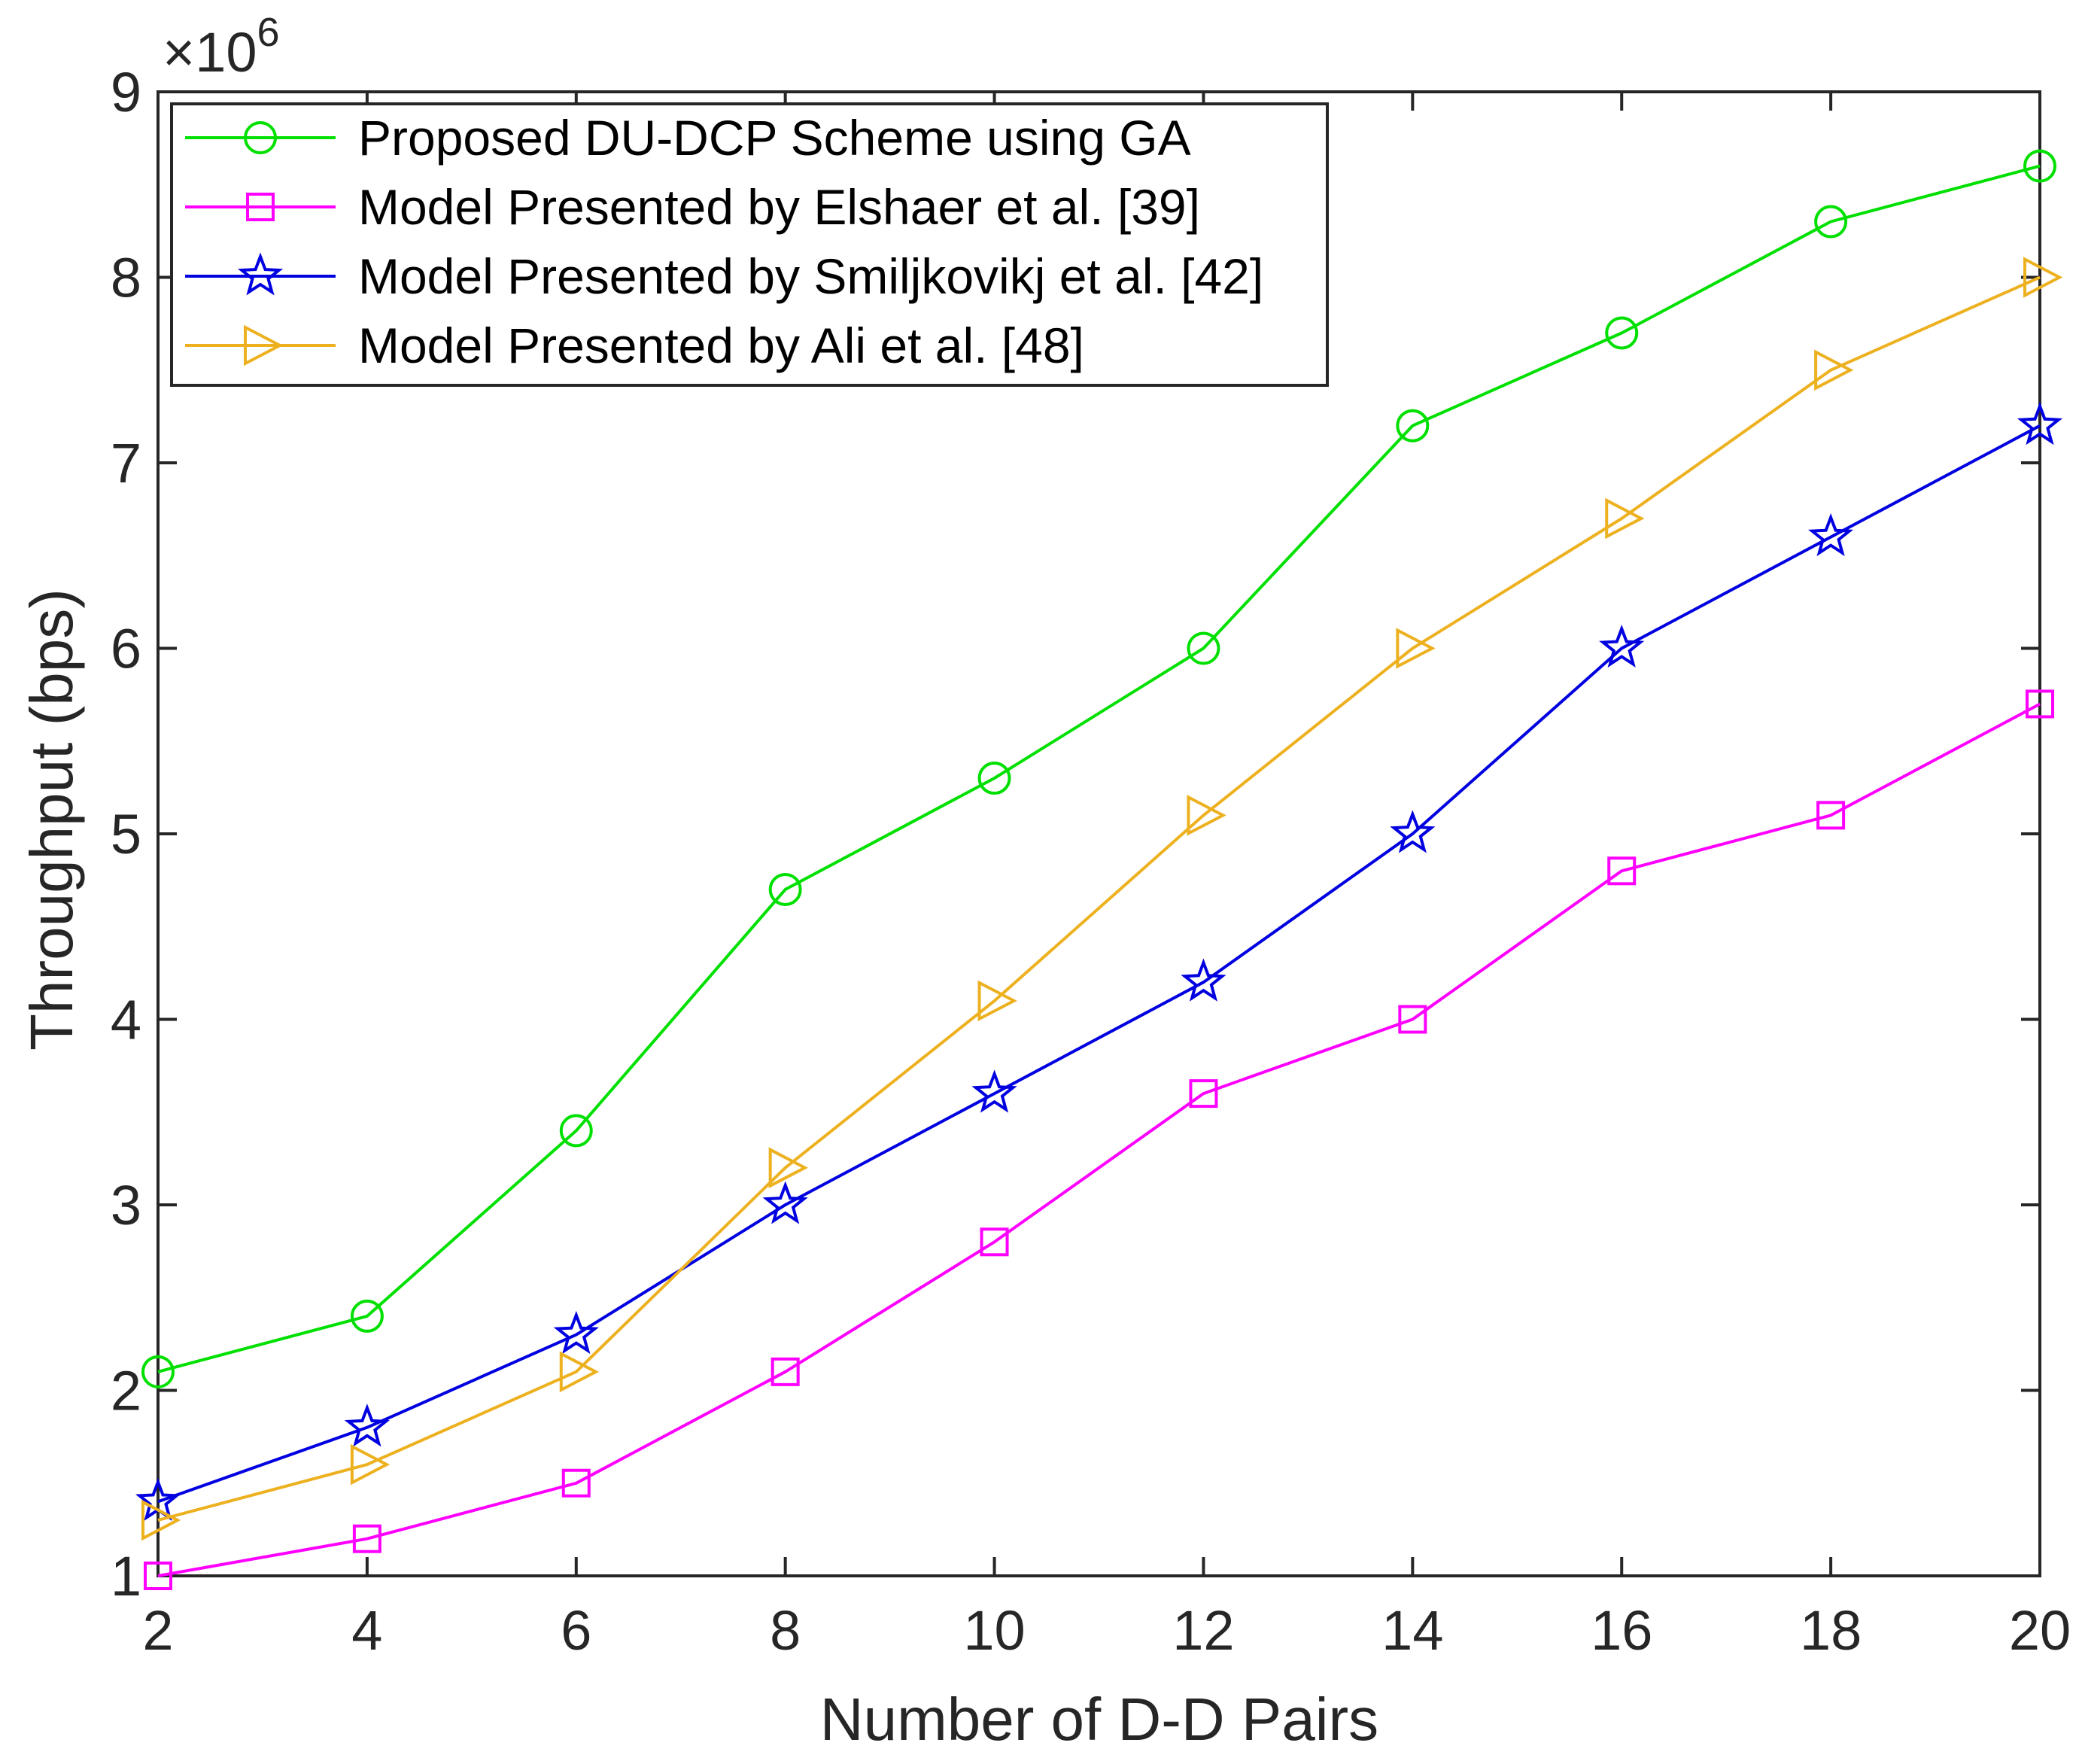 The image size is (2079, 1764). I want to click on y-tick-label: 7, so click(126, 463).